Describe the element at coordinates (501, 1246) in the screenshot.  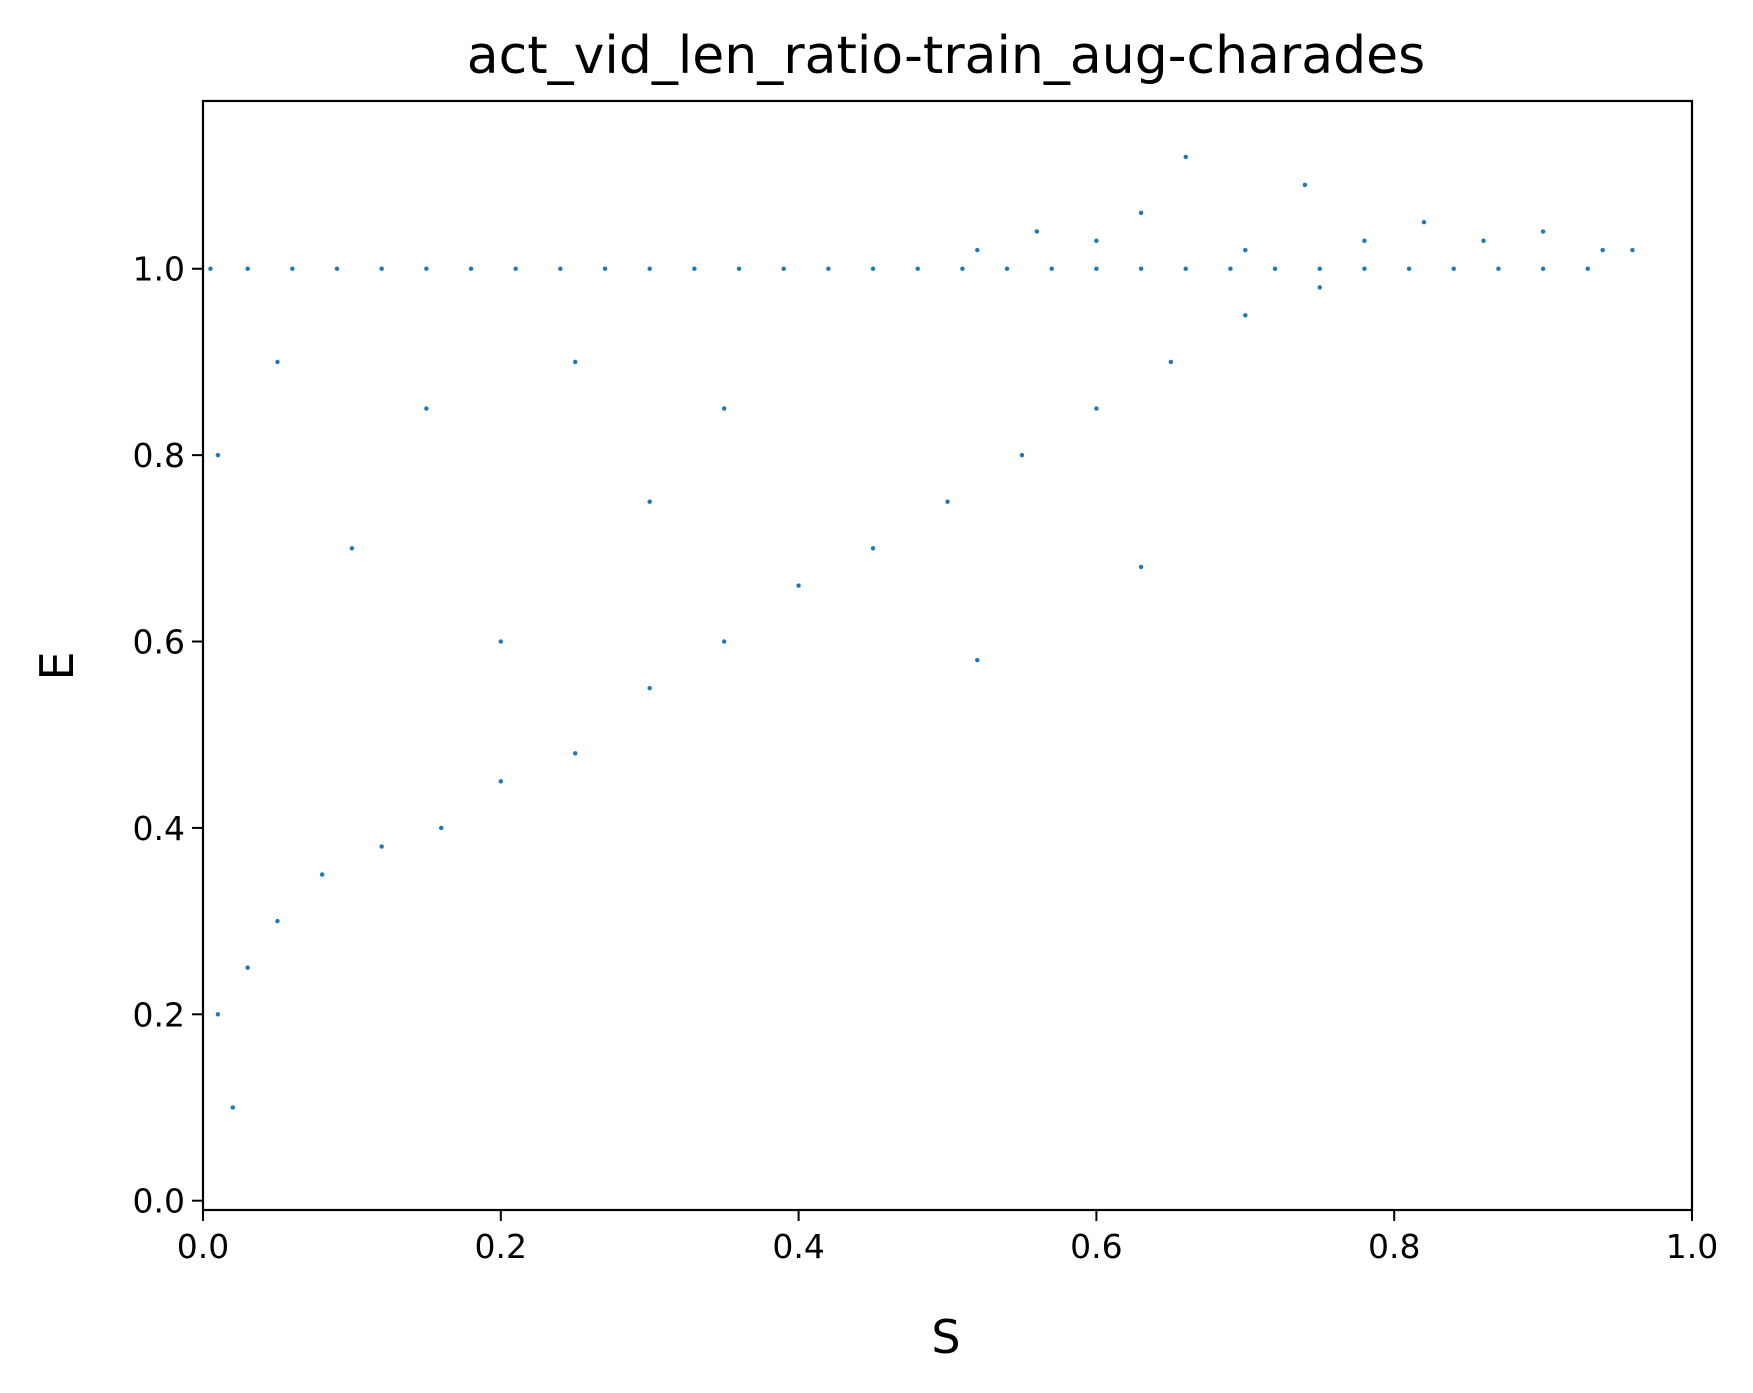
I see `x-tick-label: 0.2` at that location.